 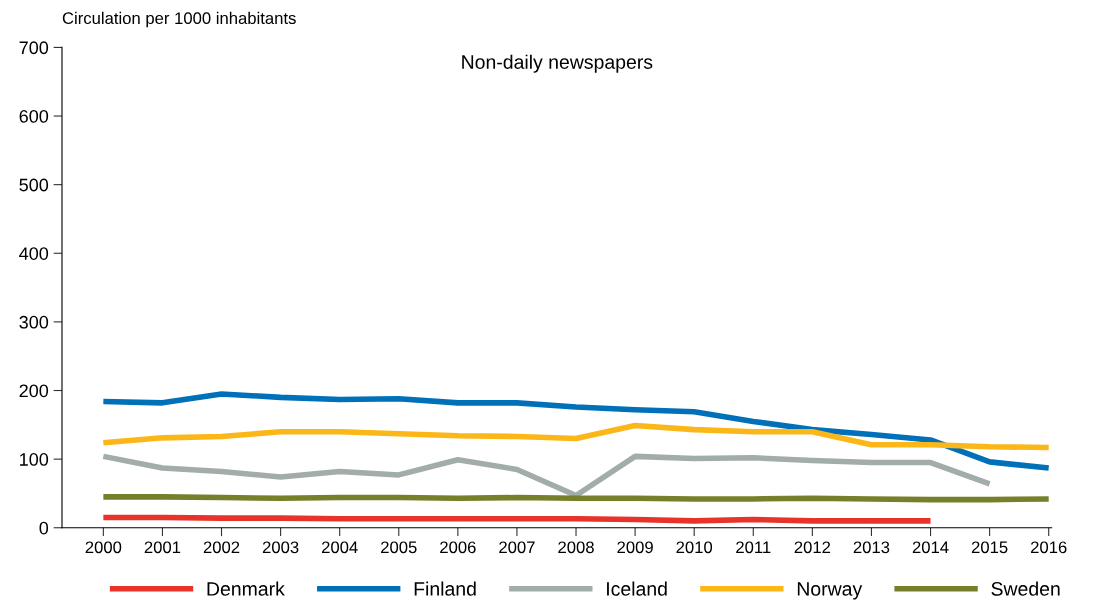 What do you see at coordinates (557, 63) in the screenshot?
I see `chart-title: Non-daily newspapers` at bounding box center [557, 63].